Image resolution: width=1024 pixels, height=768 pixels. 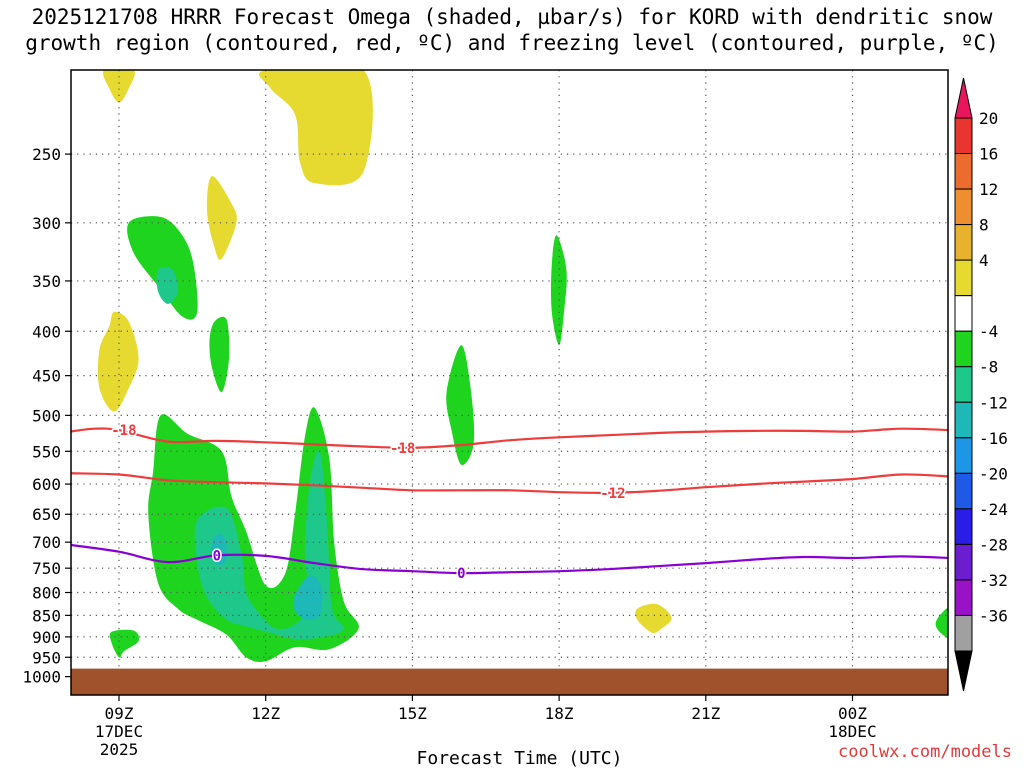 I want to click on x-tick-label: 2025, so click(x=119, y=749).